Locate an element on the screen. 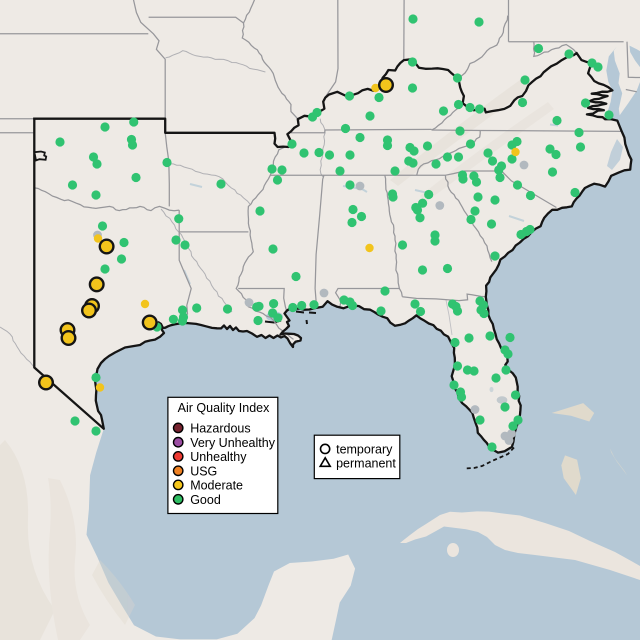 The height and width of the screenshot is (640, 640). svg-text: Good is located at coordinates (205, 500).